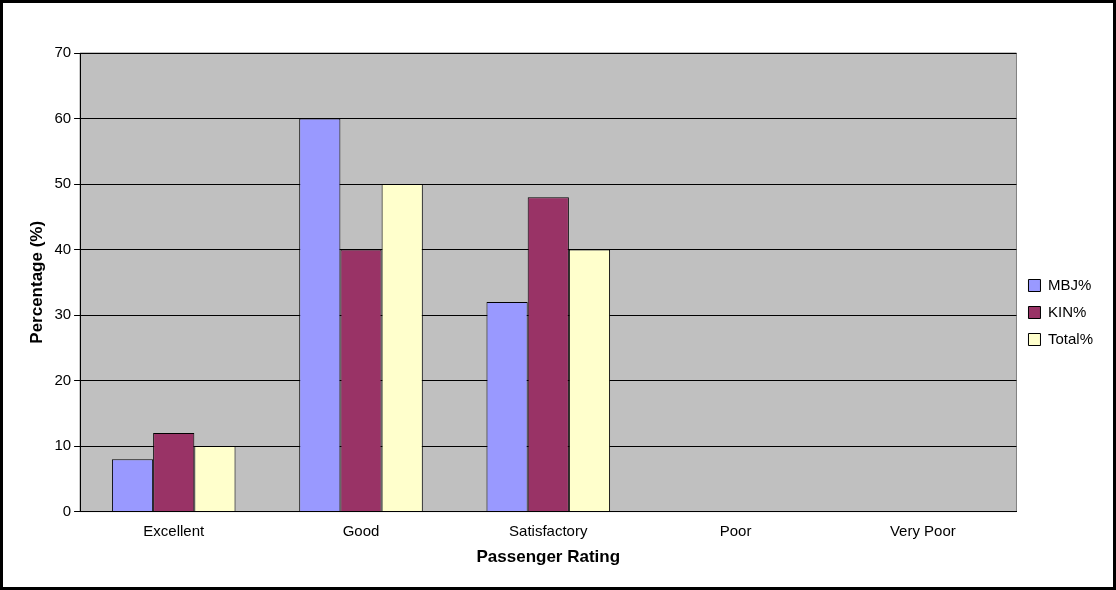  I want to click on x-tick-label: Very Poor, so click(922, 530).